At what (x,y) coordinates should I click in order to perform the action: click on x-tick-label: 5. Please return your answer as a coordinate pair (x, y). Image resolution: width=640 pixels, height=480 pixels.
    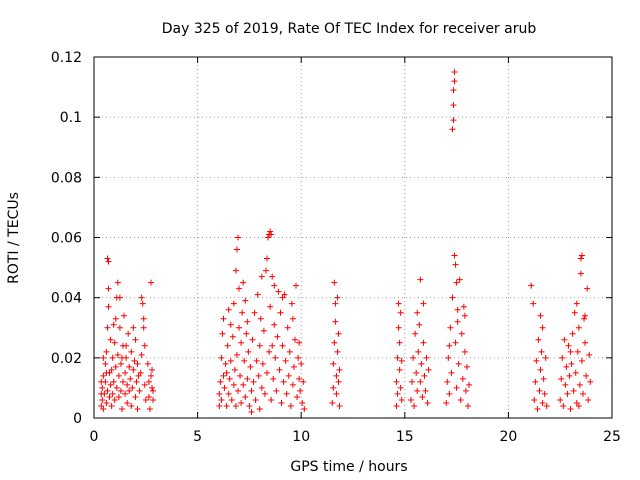
    Looking at the image, I should click on (197, 437).